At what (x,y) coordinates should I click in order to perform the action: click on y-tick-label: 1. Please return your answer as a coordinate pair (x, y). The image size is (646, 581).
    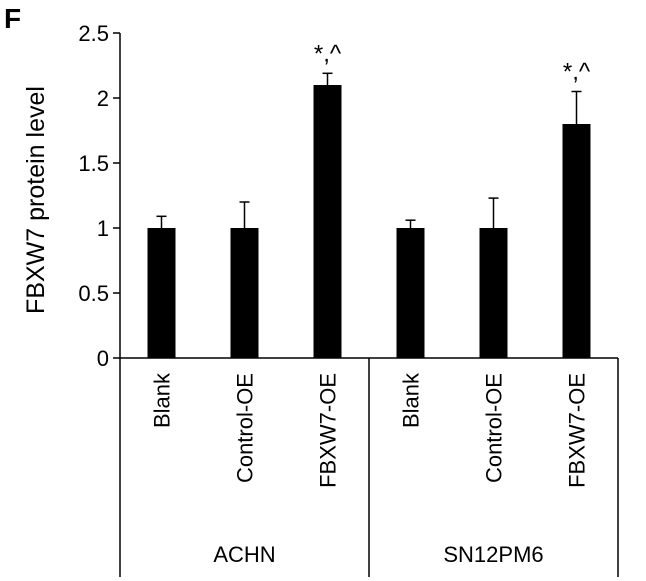
    Looking at the image, I should click on (103, 228).